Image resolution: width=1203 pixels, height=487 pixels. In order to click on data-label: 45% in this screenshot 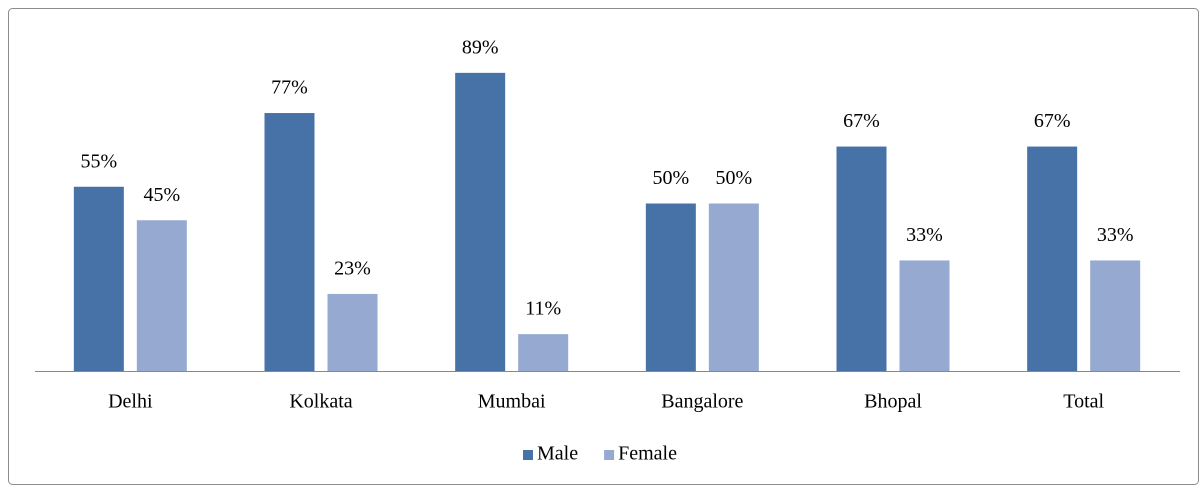, I will do `click(161, 195)`.